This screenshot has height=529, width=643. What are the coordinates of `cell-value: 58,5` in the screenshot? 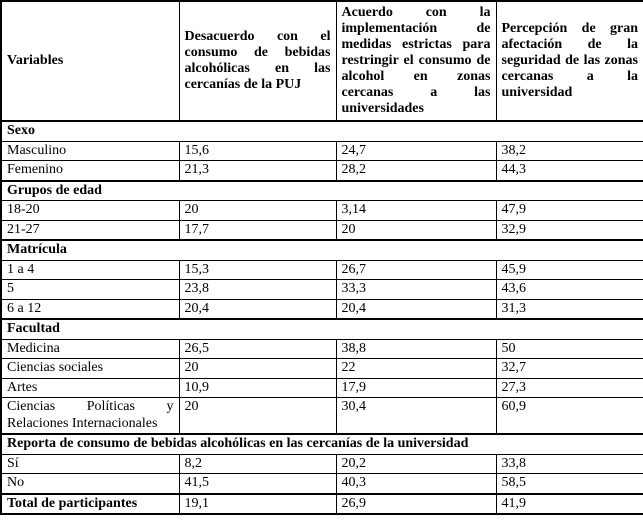 It's located at (569, 484).